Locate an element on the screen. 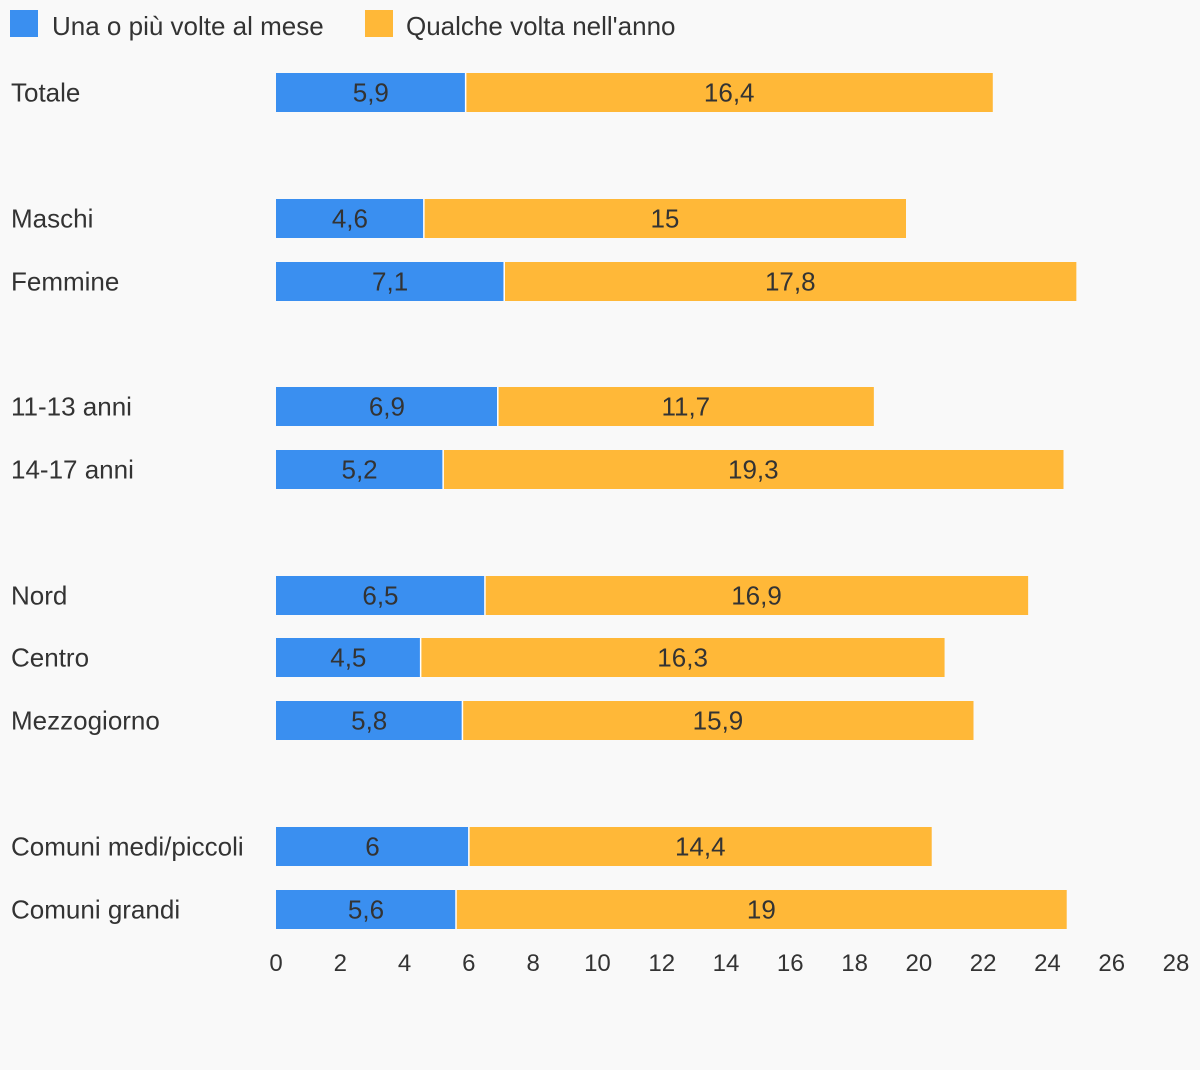  bar-value-label: 16,9 is located at coordinates (756, 596).